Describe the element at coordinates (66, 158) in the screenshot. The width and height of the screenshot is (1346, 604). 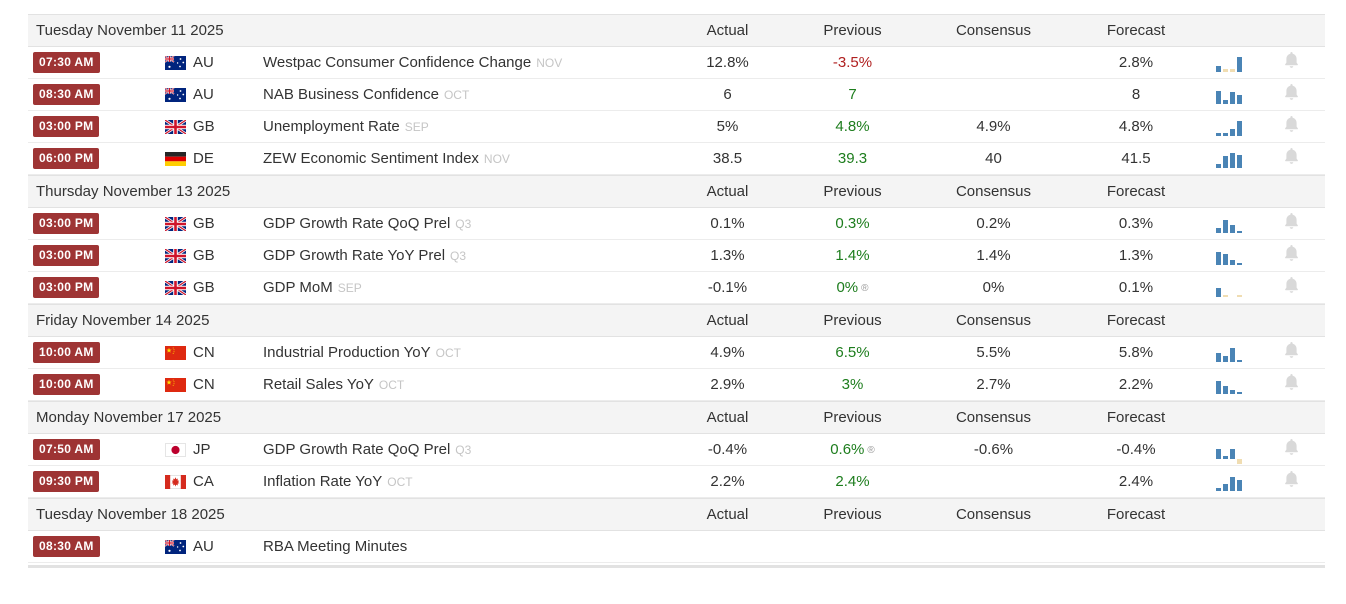
I see `time-badge: 06:00 PM` at that location.